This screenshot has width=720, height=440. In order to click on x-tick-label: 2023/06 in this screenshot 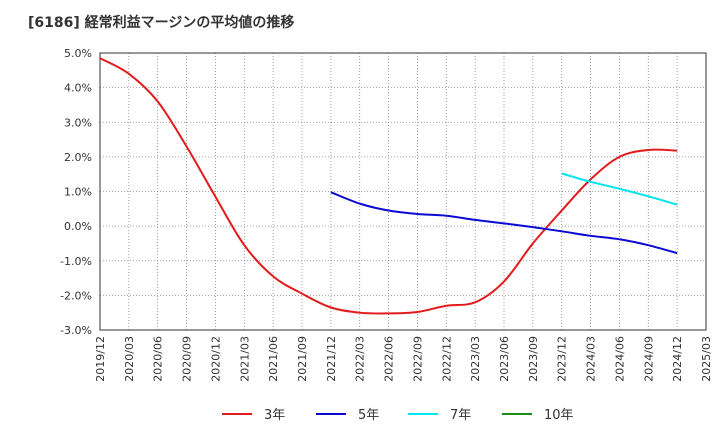, I will do `click(504, 359)`.